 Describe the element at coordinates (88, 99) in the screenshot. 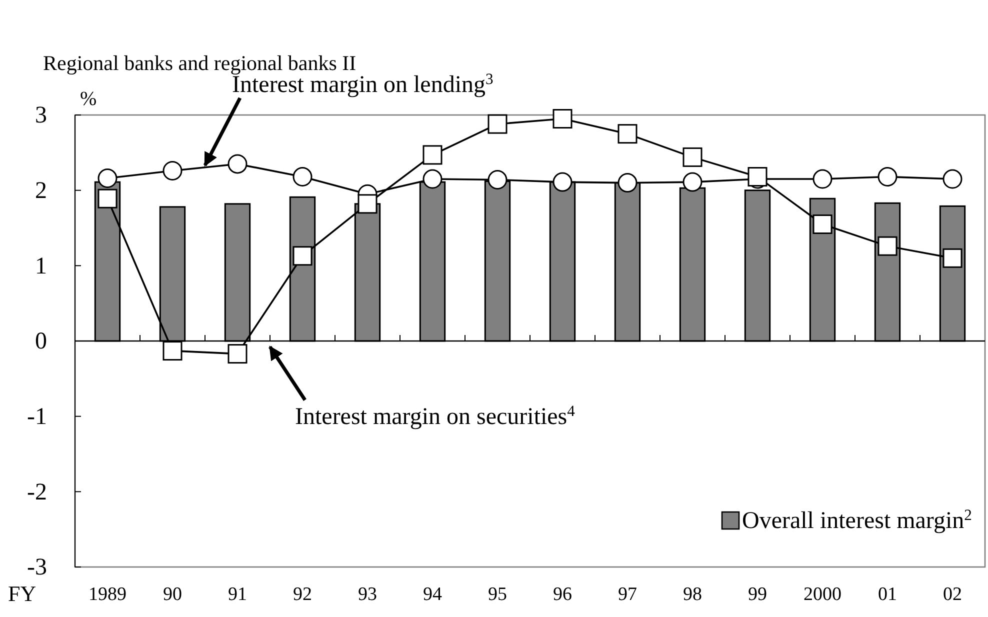

I see `y-axis-title: %` at that location.